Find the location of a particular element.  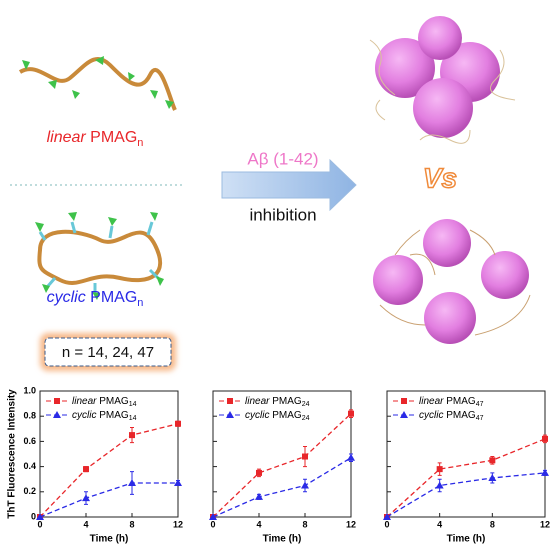

n-values: n = 14, 24, 47 is located at coordinates (108, 352).